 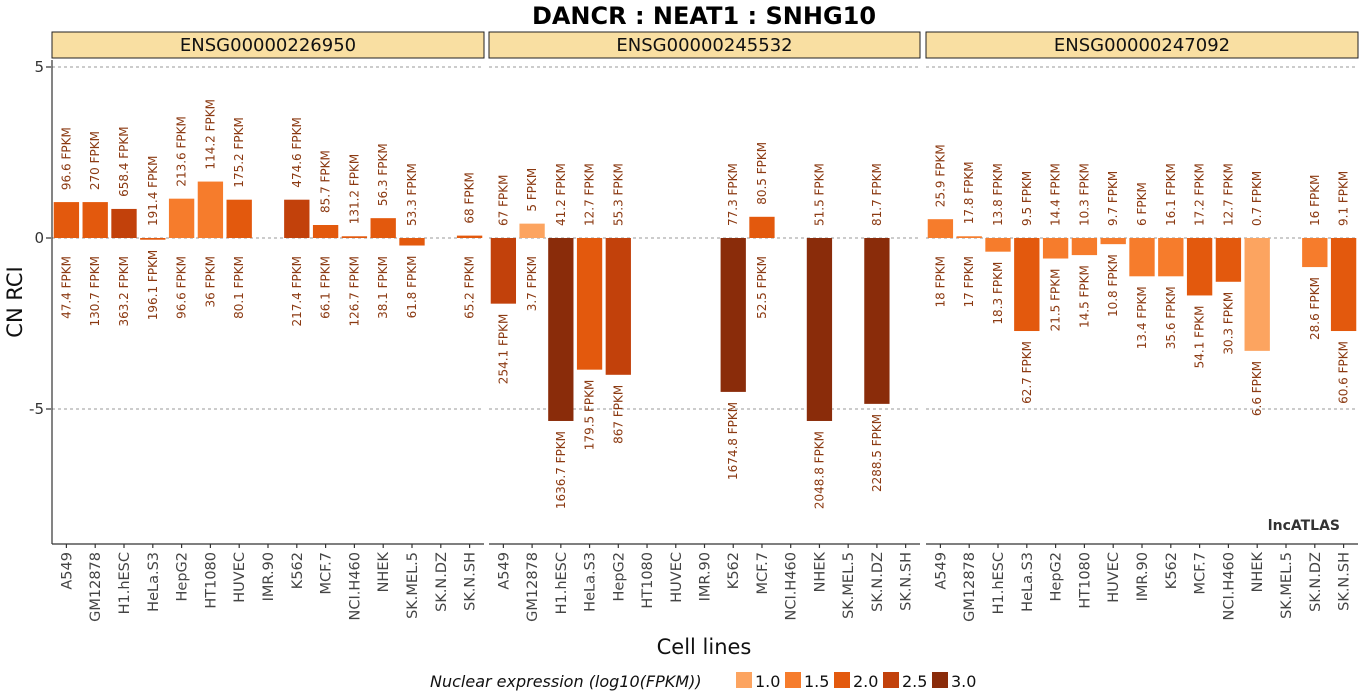 What do you see at coordinates (36, 409) in the screenshot?
I see `y-tick-label: -5` at bounding box center [36, 409].